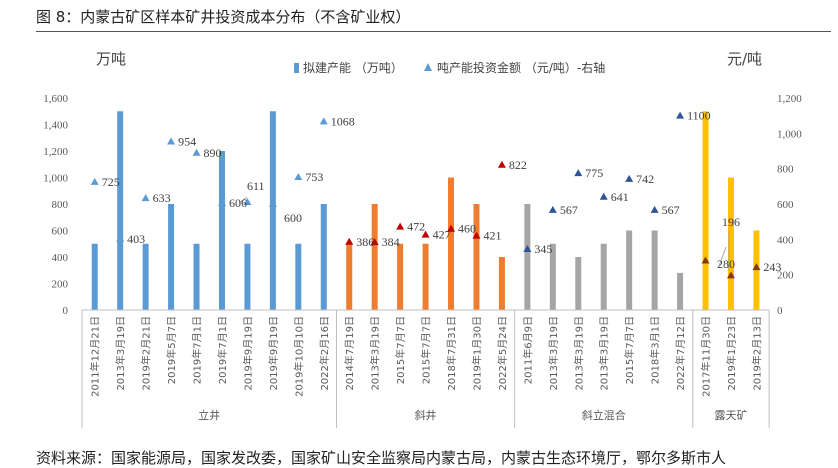 This screenshot has height=468, width=838. I want to click on investment-data-label: 567, so click(569, 210).